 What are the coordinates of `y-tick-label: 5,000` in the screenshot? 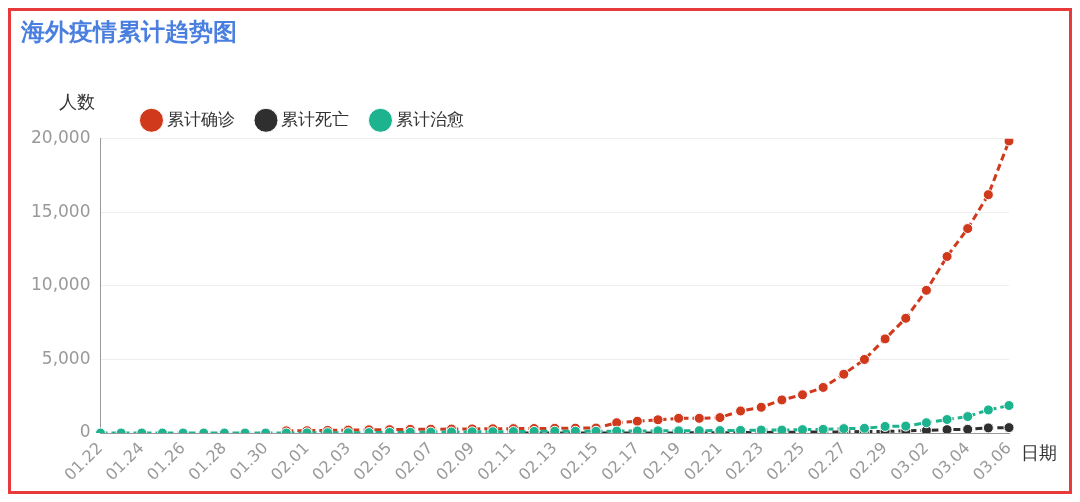 It's located at (66, 357).